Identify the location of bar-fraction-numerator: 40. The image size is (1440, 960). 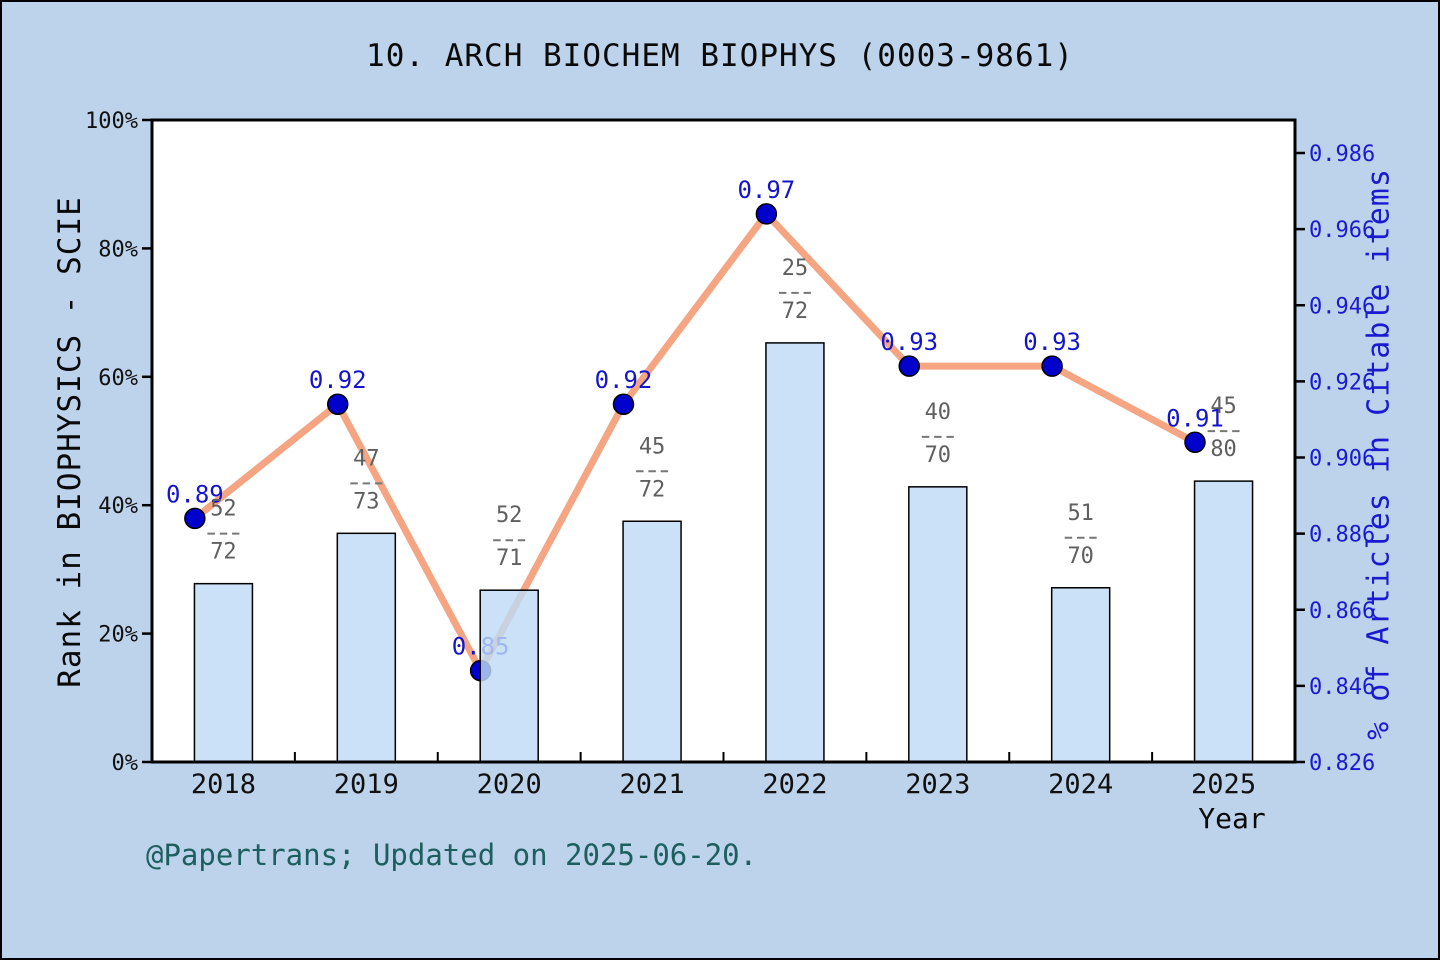
(938, 412).